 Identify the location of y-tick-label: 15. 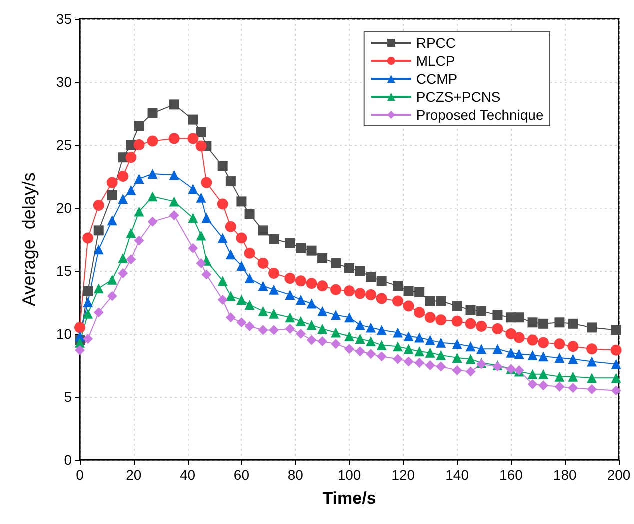
(64, 271).